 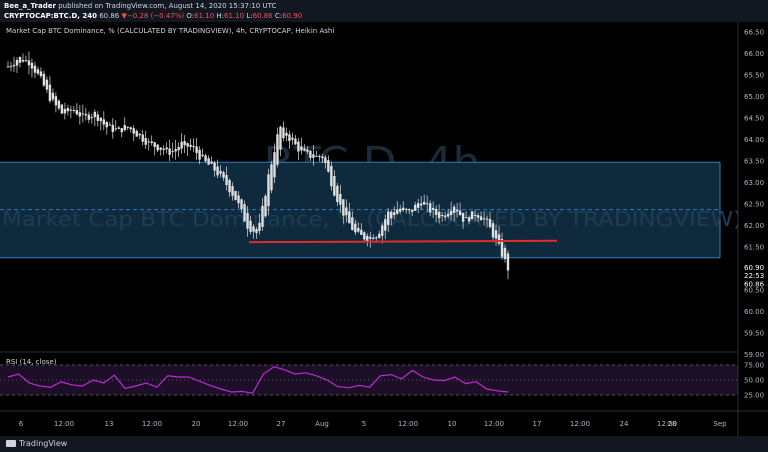 I want to click on author-name: Bee_a_Trader, so click(x=30, y=6).